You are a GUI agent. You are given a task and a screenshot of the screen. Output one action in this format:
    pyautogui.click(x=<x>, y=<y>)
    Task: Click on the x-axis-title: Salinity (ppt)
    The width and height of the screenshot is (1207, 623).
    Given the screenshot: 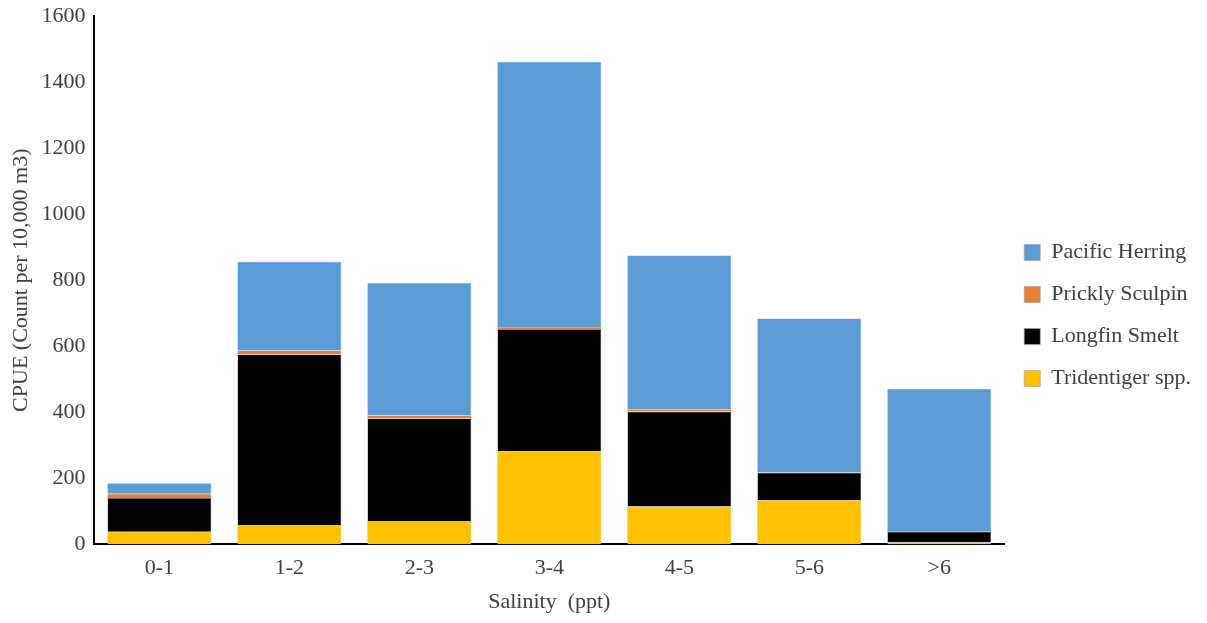 What is the action you would take?
    pyautogui.click(x=549, y=600)
    